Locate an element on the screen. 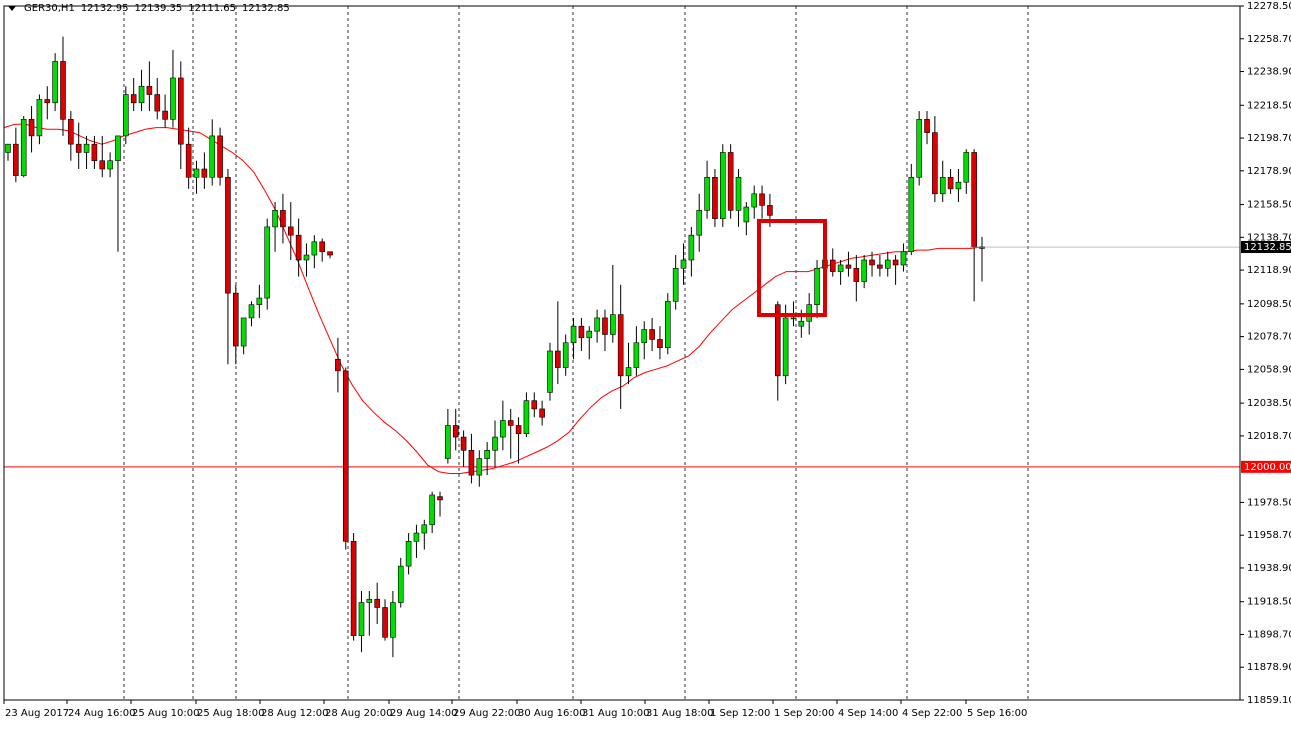  y-tick-label: 12158.50 is located at coordinates (1269, 205).